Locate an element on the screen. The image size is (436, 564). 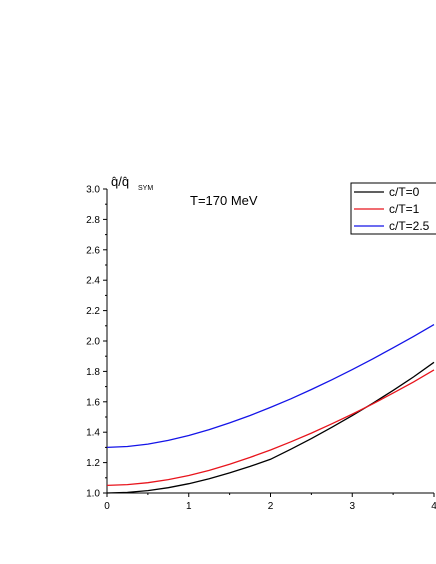
x-tick-label: 3 is located at coordinates (352, 506).